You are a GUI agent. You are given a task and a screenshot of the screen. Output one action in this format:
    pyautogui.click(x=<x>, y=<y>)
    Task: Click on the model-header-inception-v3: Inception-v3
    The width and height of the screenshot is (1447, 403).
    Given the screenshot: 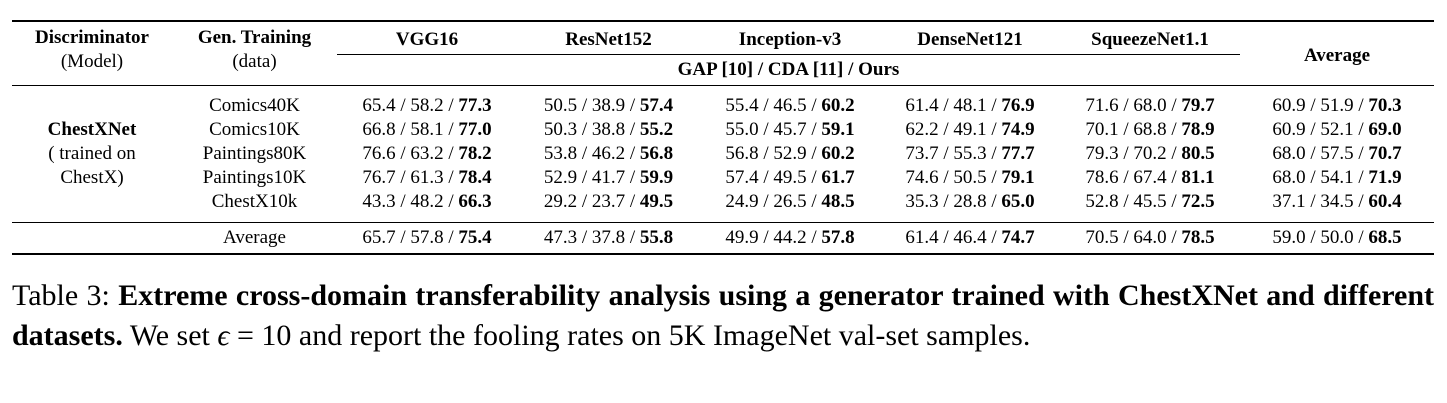 What is the action you would take?
    pyautogui.click(x=790, y=38)
    